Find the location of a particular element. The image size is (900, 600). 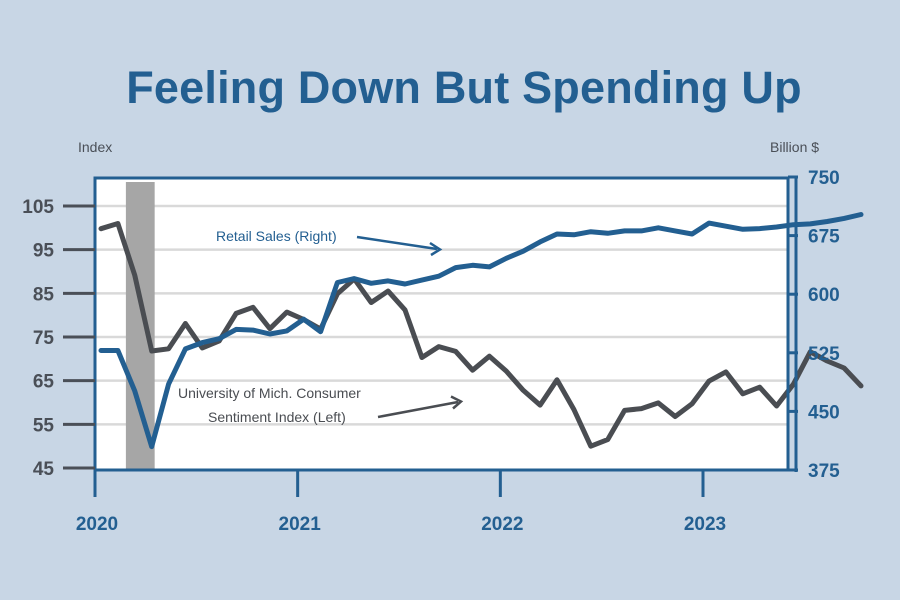

annotation-sentiment-line2: Sentiment Index (Left) is located at coordinates (277, 417).